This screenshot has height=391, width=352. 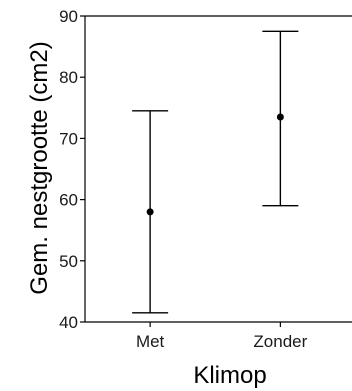 What do you see at coordinates (68, 16) in the screenshot?
I see `y-tick-label: 90` at bounding box center [68, 16].